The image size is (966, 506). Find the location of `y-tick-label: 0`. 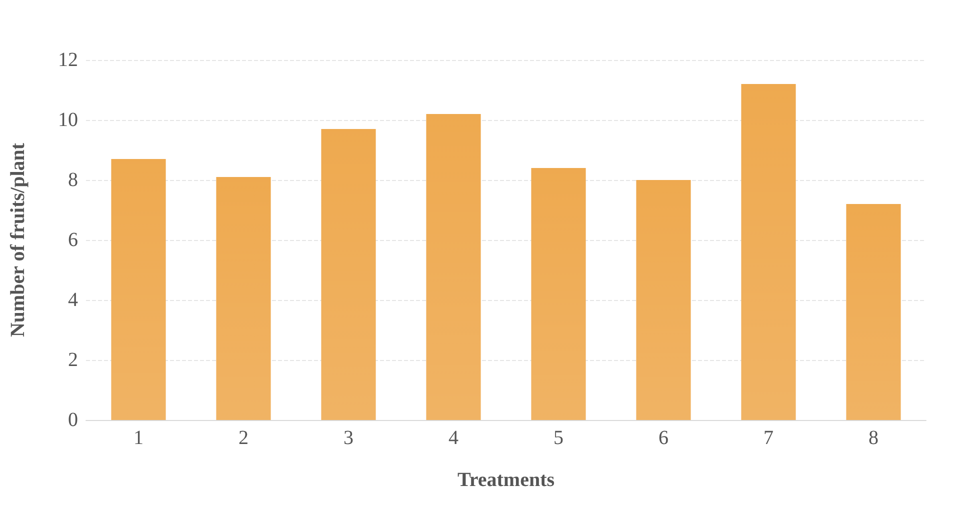

y-tick-label: 0 is located at coordinates (73, 420).